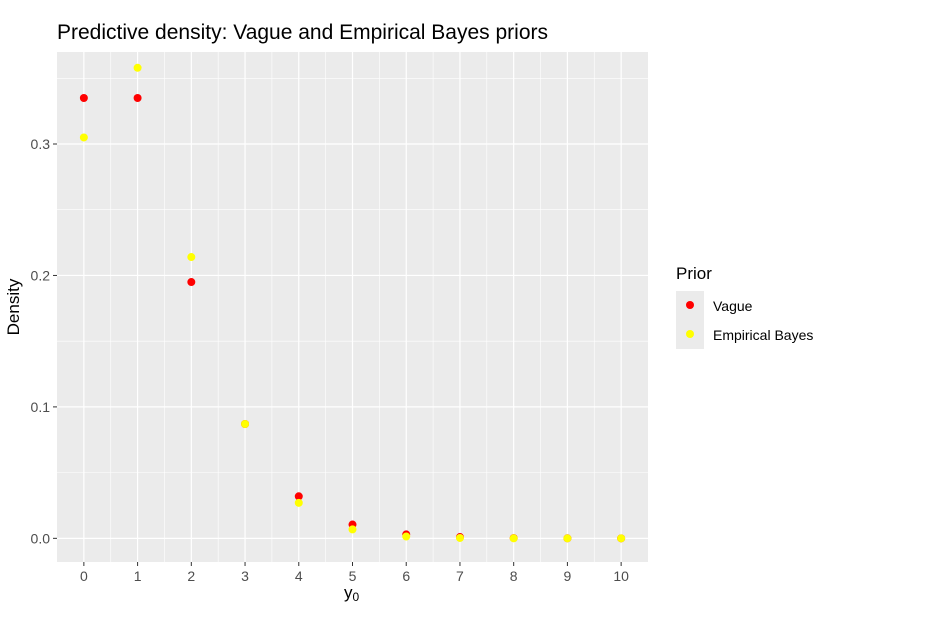  I want to click on x-tick-label: 3, so click(245, 576).